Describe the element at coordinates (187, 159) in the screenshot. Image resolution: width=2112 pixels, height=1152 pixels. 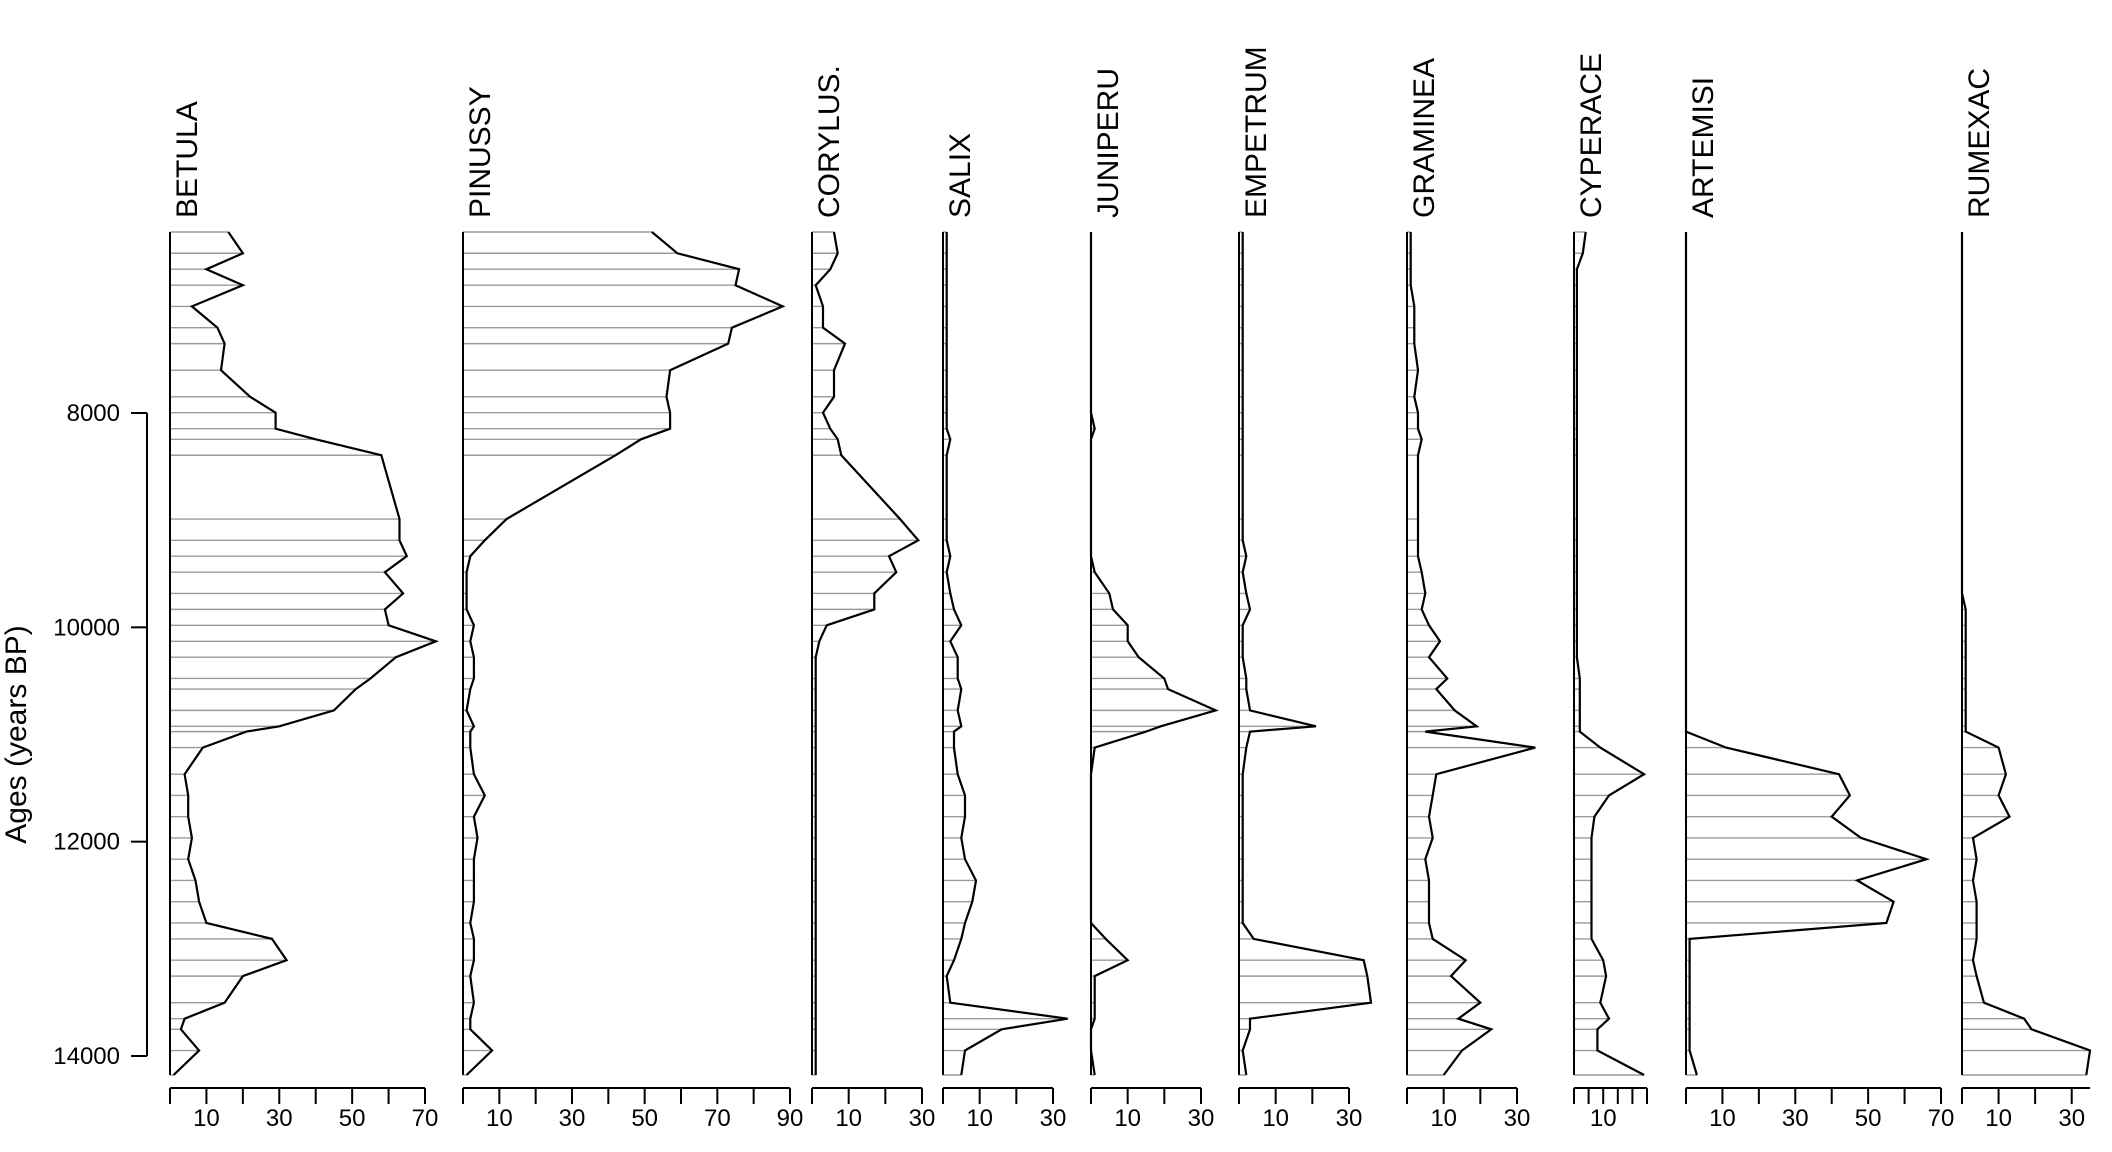
I see `taxon-label: BETULA` at that location.